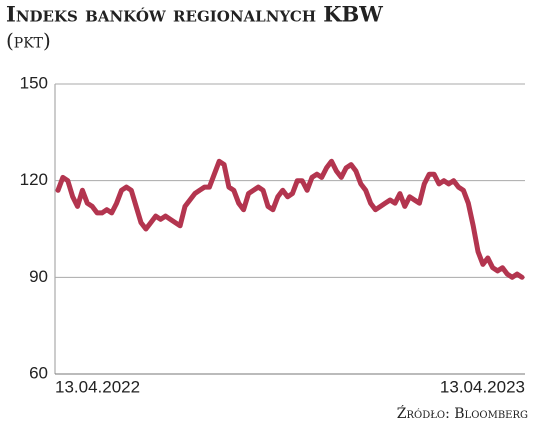 Image resolution: width=536 pixels, height=428 pixels. I want to click on y-tick-label: 120, so click(34, 179).